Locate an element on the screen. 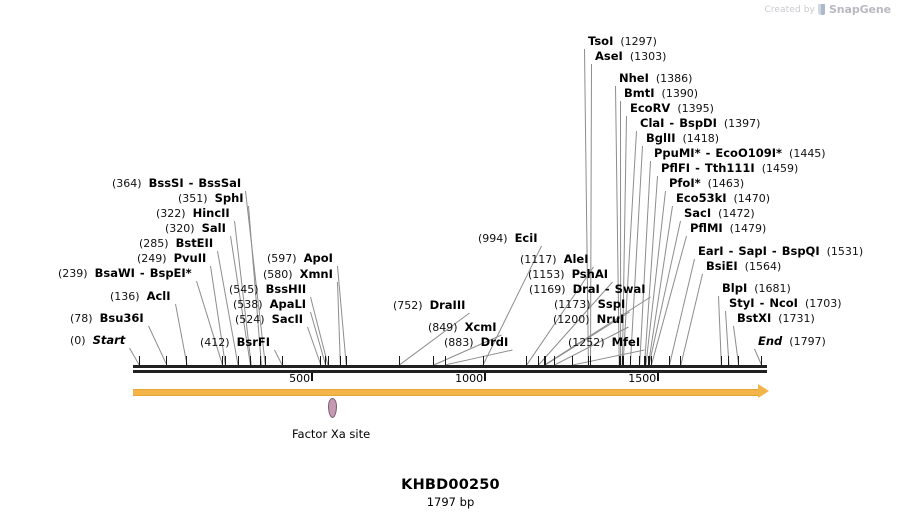 This screenshot has width=901, height=516. restriction-site-label: (1117) AleI is located at coordinates (554, 260).